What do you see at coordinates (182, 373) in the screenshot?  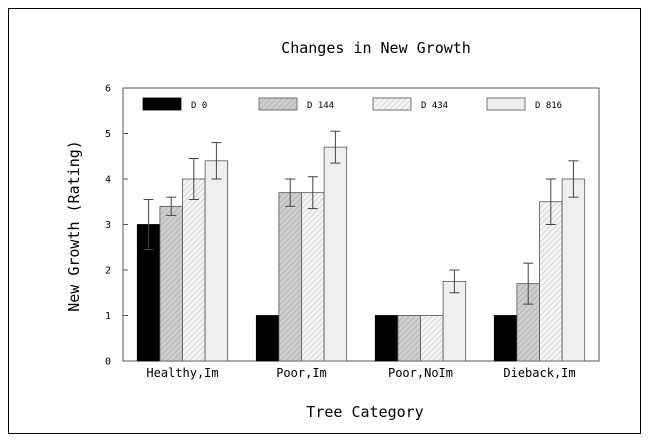 I see `x-category-label: Healthy,Im` at bounding box center [182, 373].